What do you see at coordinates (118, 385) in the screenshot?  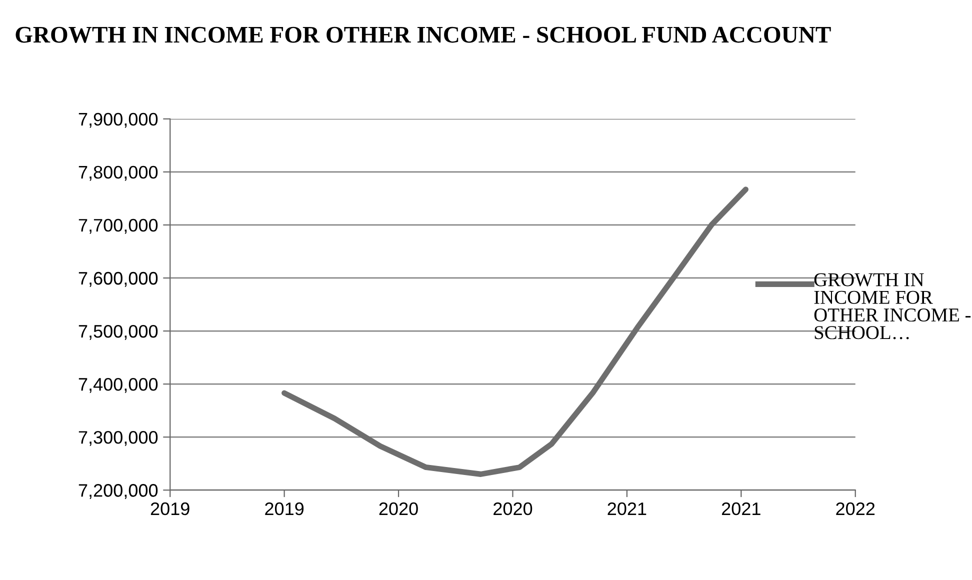 I see `y-tick-label: 7,400,000` at bounding box center [118, 385].